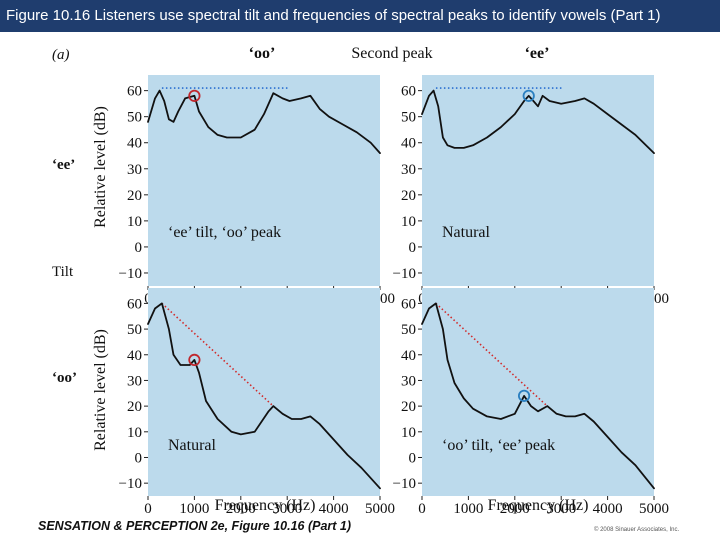 The image size is (720, 540). I want to click on row-label-oo: ‘oo’, so click(64, 378).